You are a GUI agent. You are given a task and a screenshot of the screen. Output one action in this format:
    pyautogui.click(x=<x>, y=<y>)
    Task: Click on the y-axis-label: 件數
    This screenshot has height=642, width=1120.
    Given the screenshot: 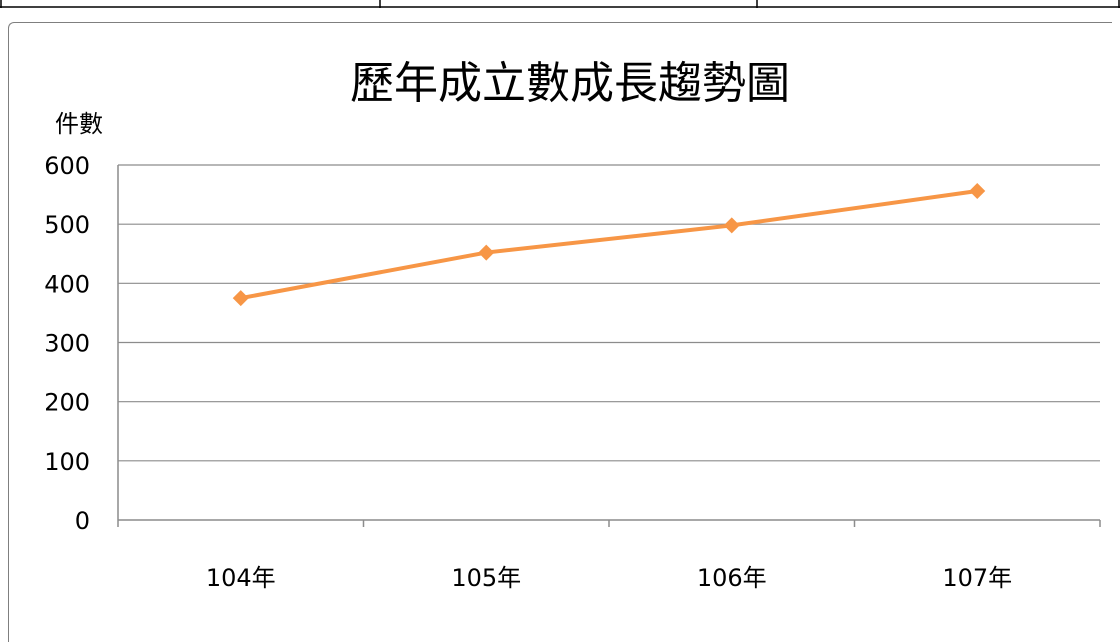 What is the action you would take?
    pyautogui.click(x=79, y=124)
    